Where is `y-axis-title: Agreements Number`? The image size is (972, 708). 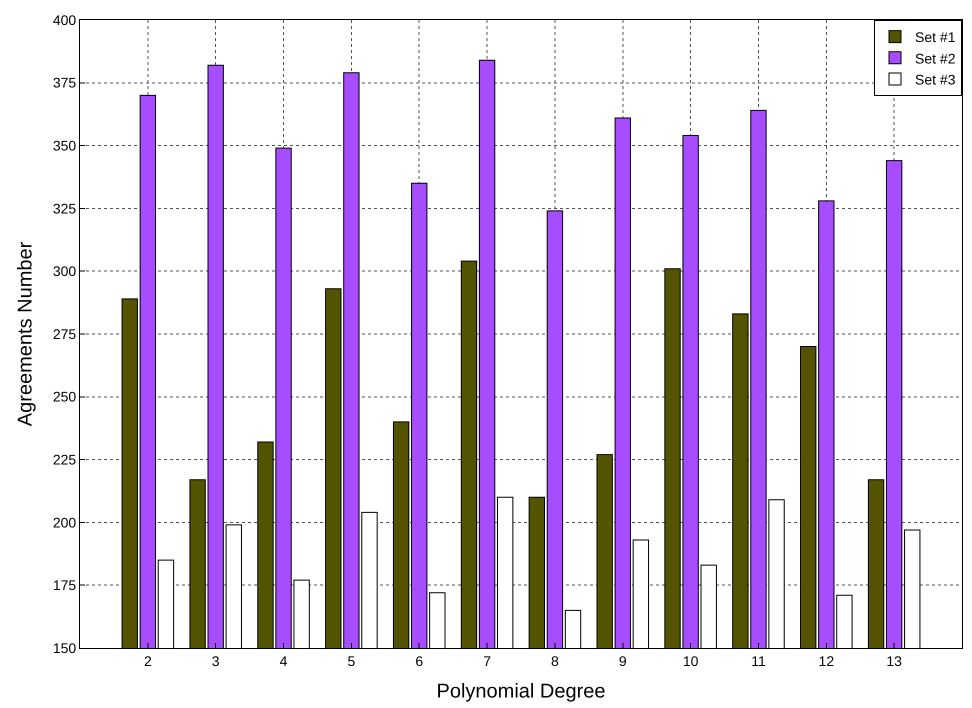 y-axis-title: Agreements Number is located at coordinates (25, 333).